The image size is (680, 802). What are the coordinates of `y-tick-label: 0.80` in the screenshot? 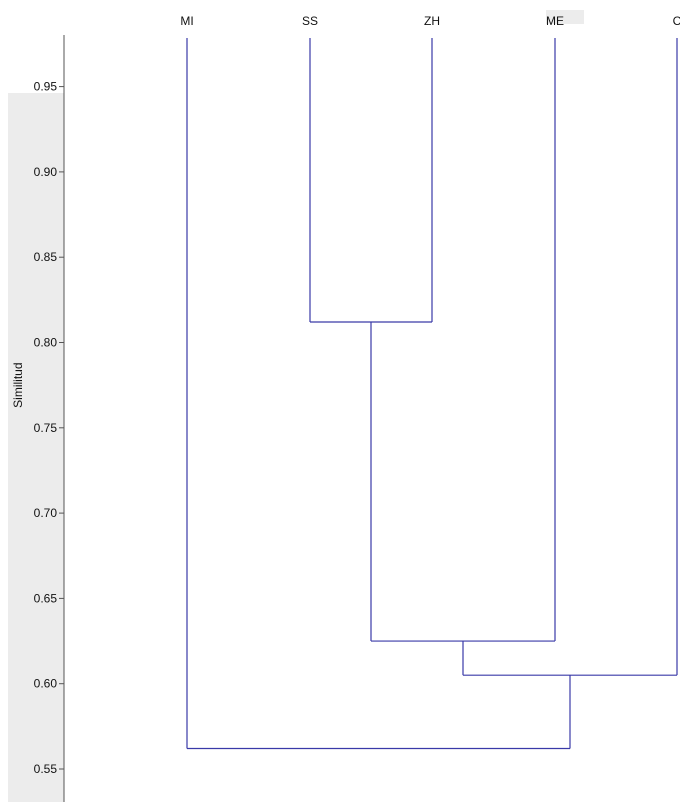 It's located at (46, 343).